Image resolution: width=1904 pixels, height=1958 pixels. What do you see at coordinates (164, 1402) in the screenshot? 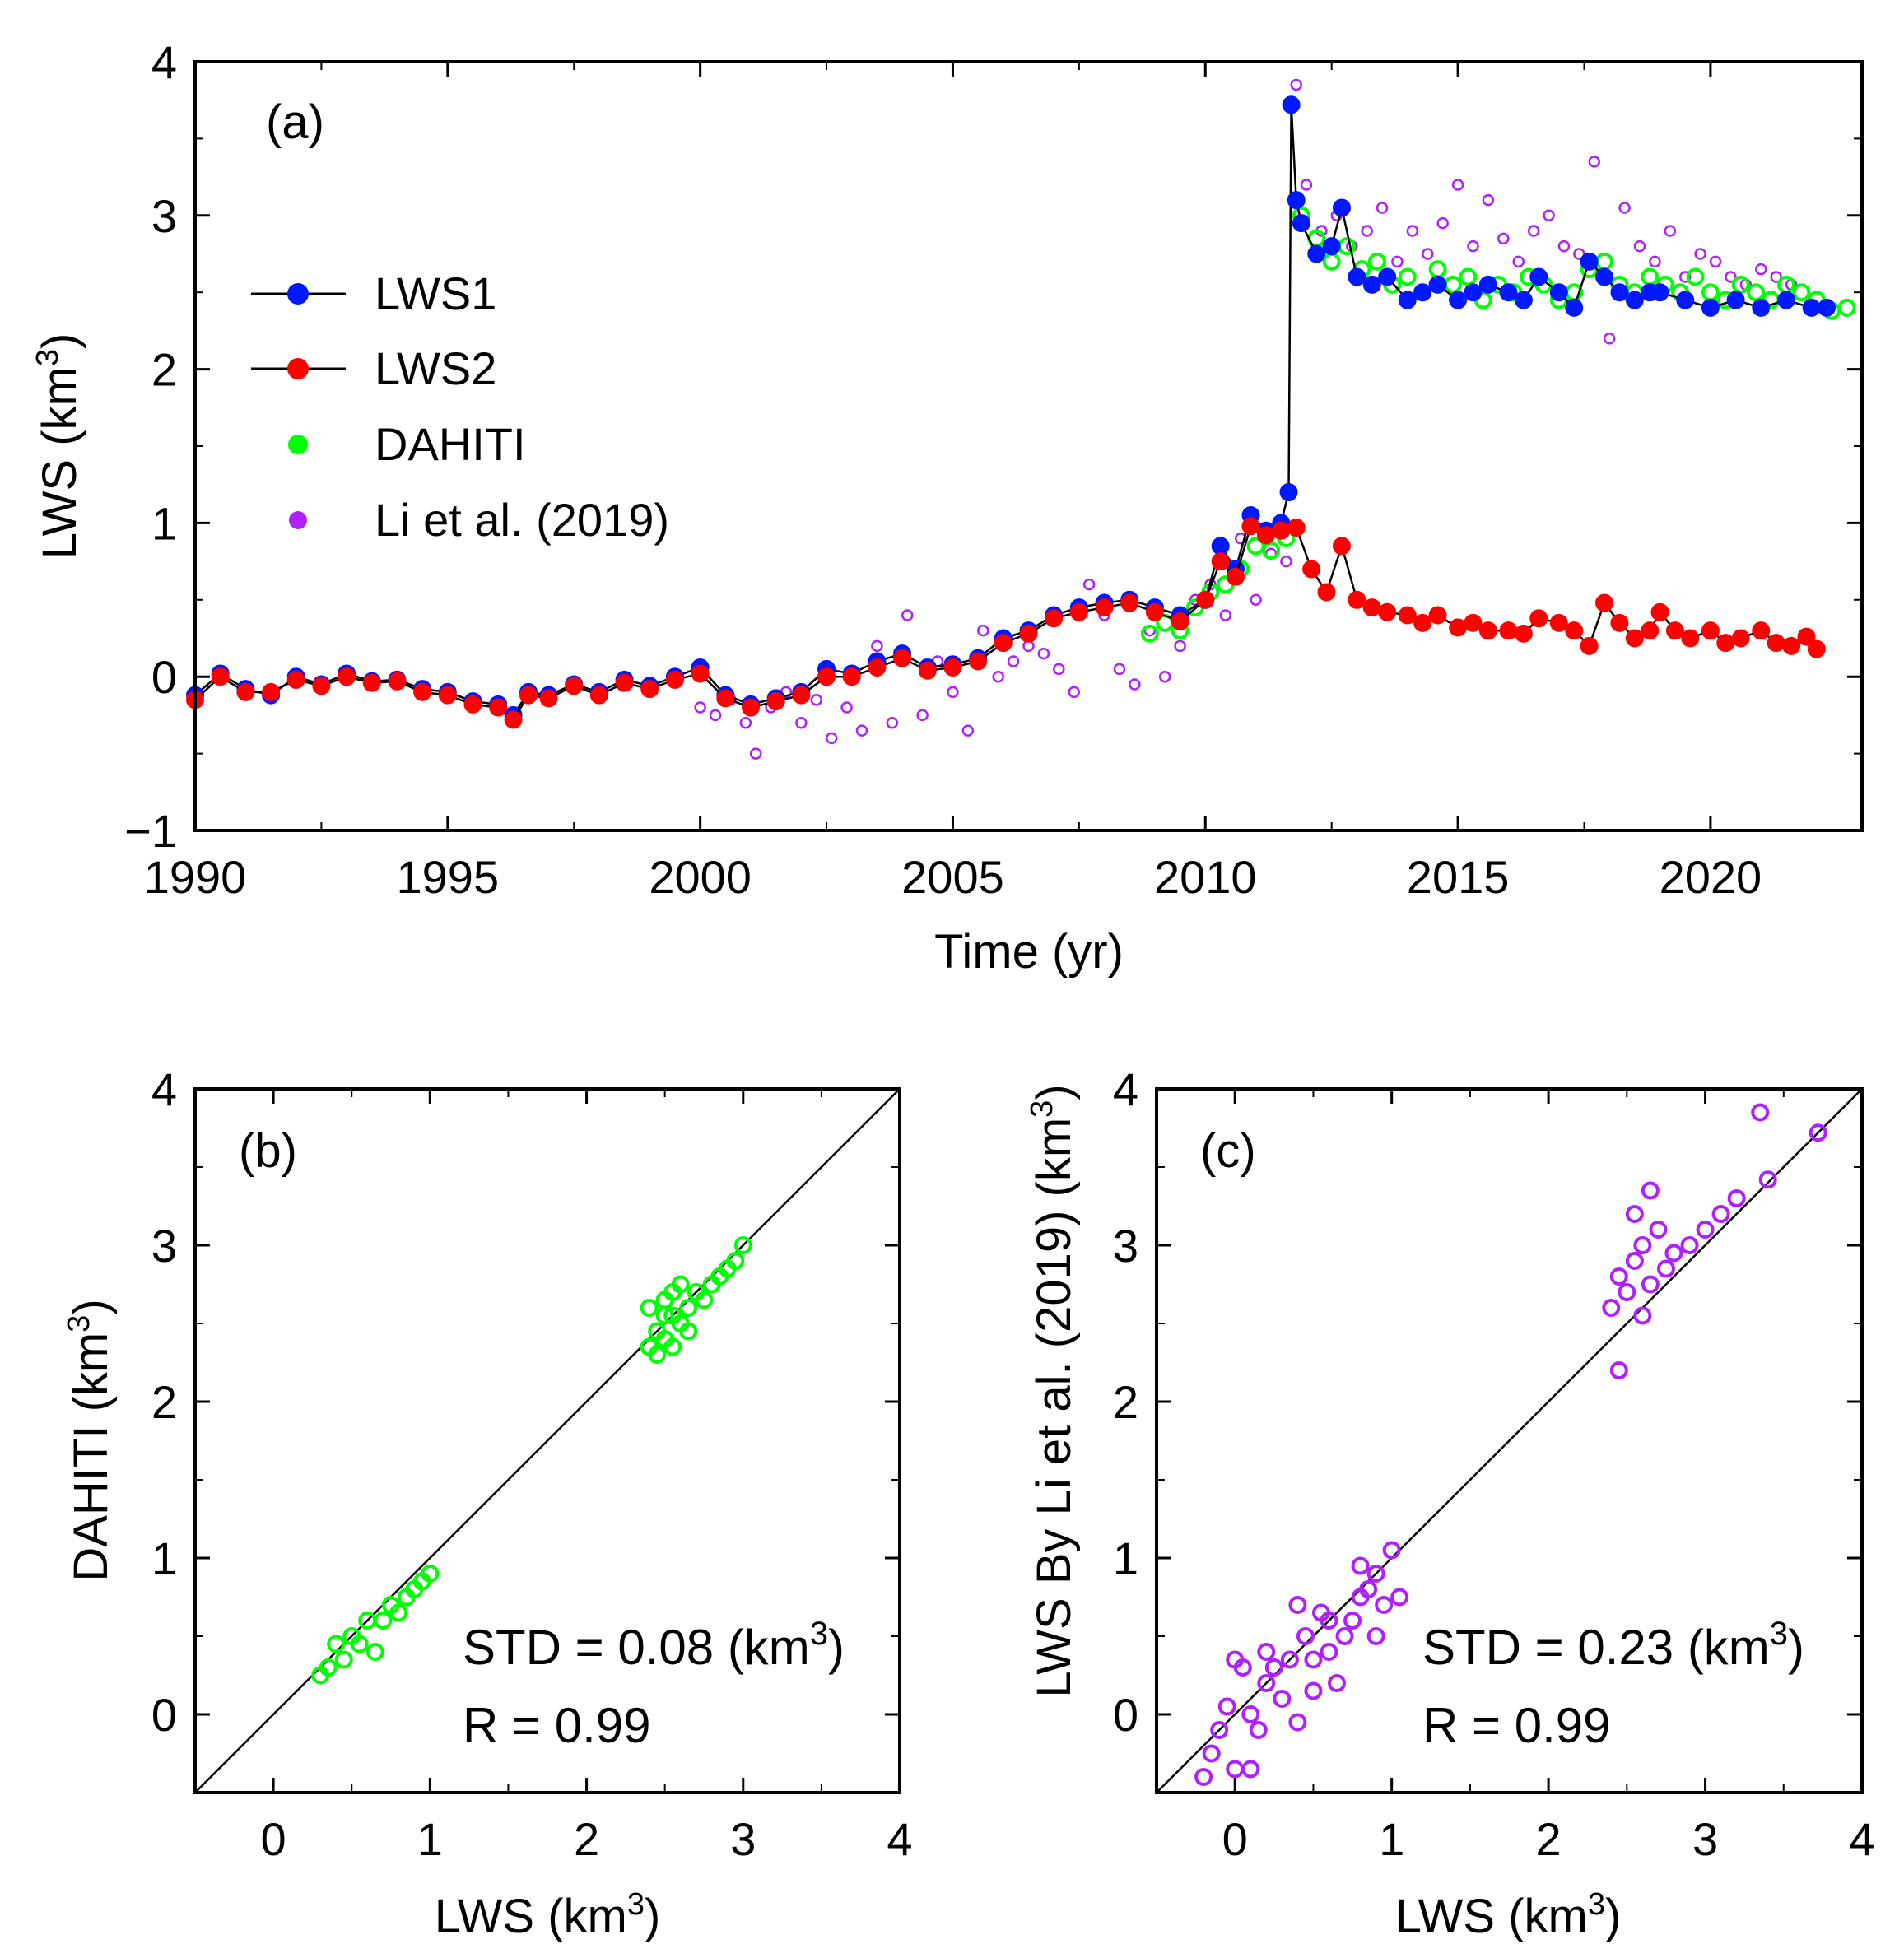
I see `panel-b-ytick-label: 2` at bounding box center [164, 1402].